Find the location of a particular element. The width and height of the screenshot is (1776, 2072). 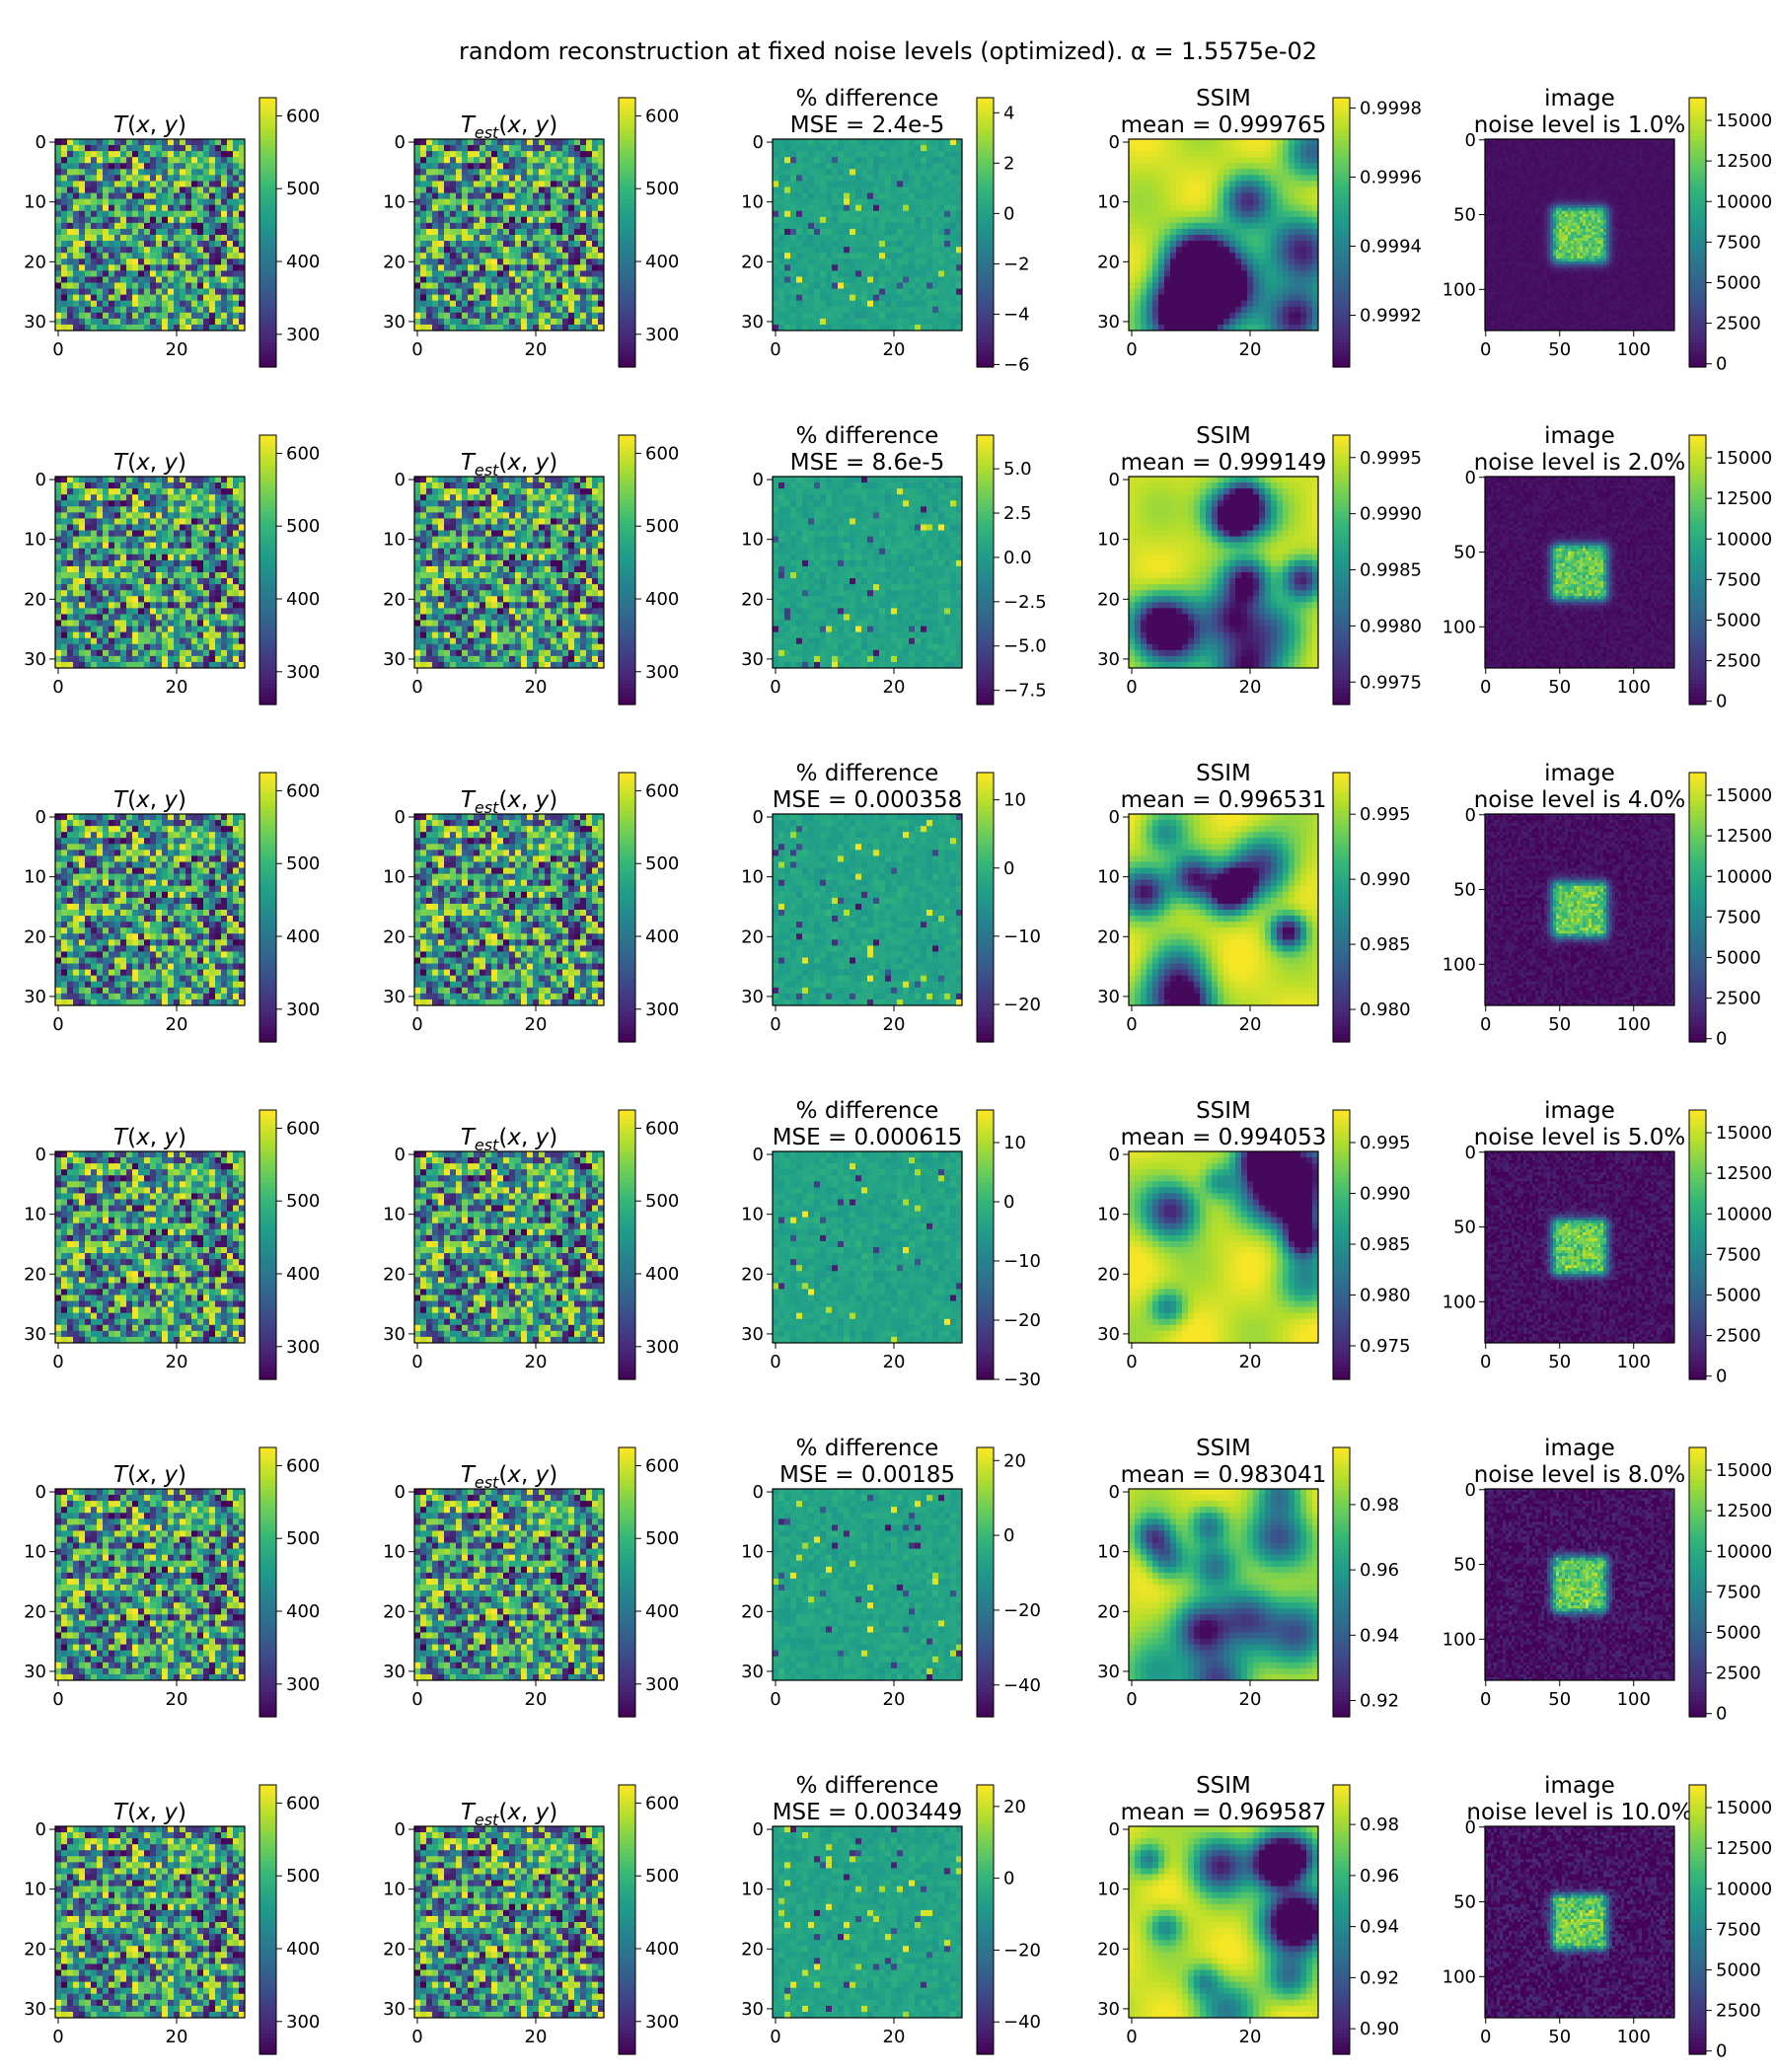

colorbar-tick-label: 2 is located at coordinates (1009, 164).